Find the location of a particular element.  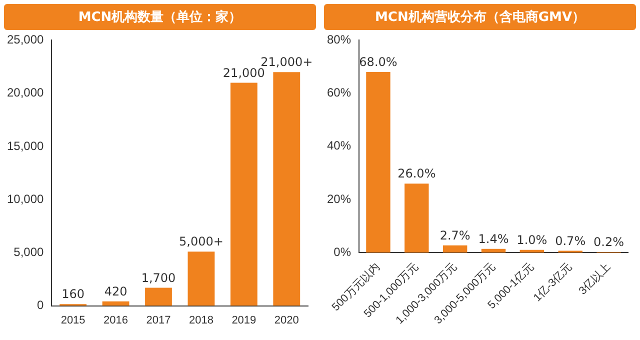

chart-title: MCN机构营收分布（含电商GMV） is located at coordinates (480, 17).